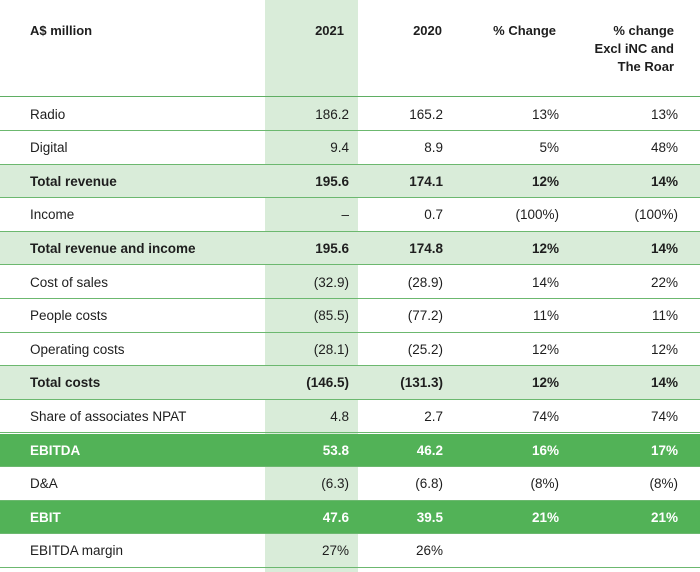 This screenshot has width=700, height=572. Describe the element at coordinates (332, 114) in the screenshot. I see `cell-value-2021: 186.2` at that location.